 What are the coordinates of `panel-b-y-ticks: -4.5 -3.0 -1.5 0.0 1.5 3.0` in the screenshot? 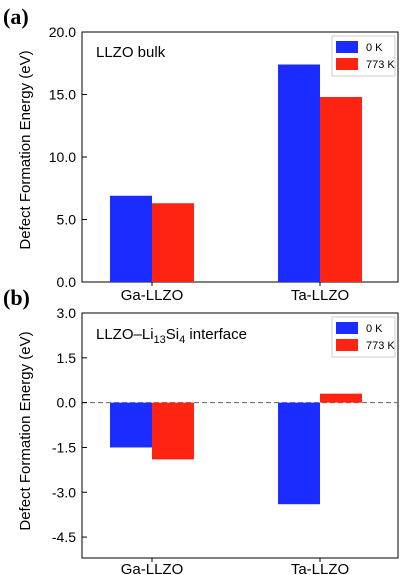 It's located at (69, 425).